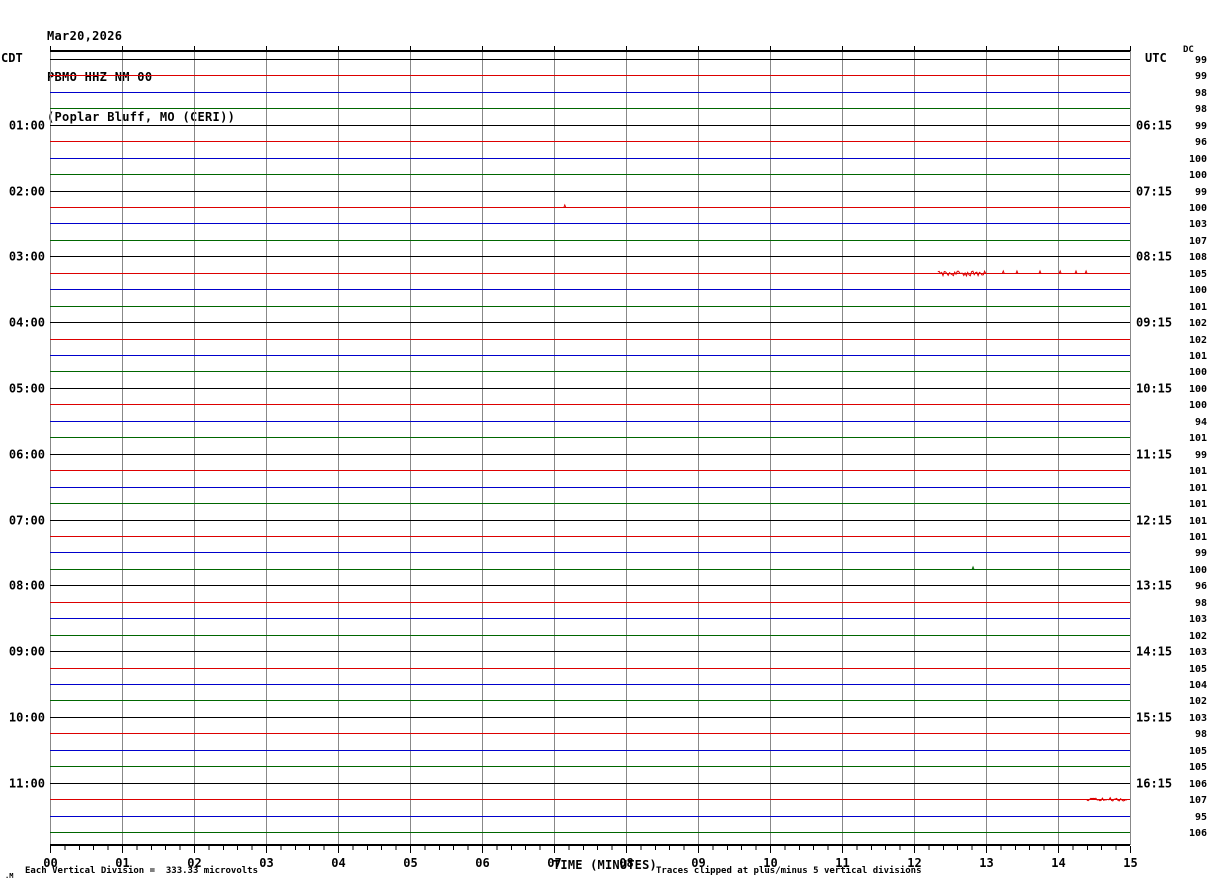  Describe the element at coordinates (122, 863) in the screenshot. I see `minute-label: 01` at that location.